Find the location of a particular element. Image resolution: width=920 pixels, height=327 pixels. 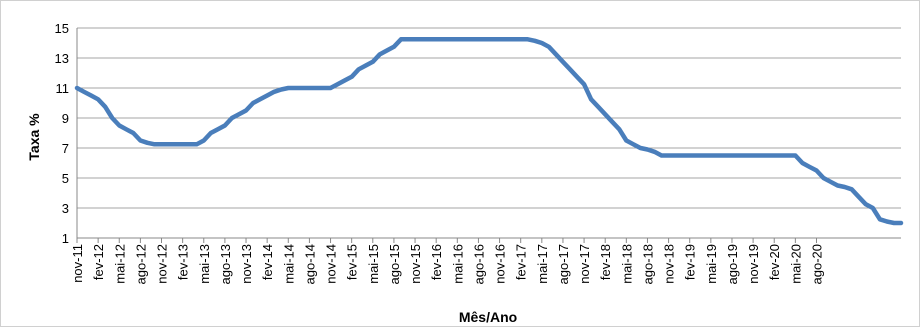

x-tick-label: fev-19 is located at coordinates (690, 262).